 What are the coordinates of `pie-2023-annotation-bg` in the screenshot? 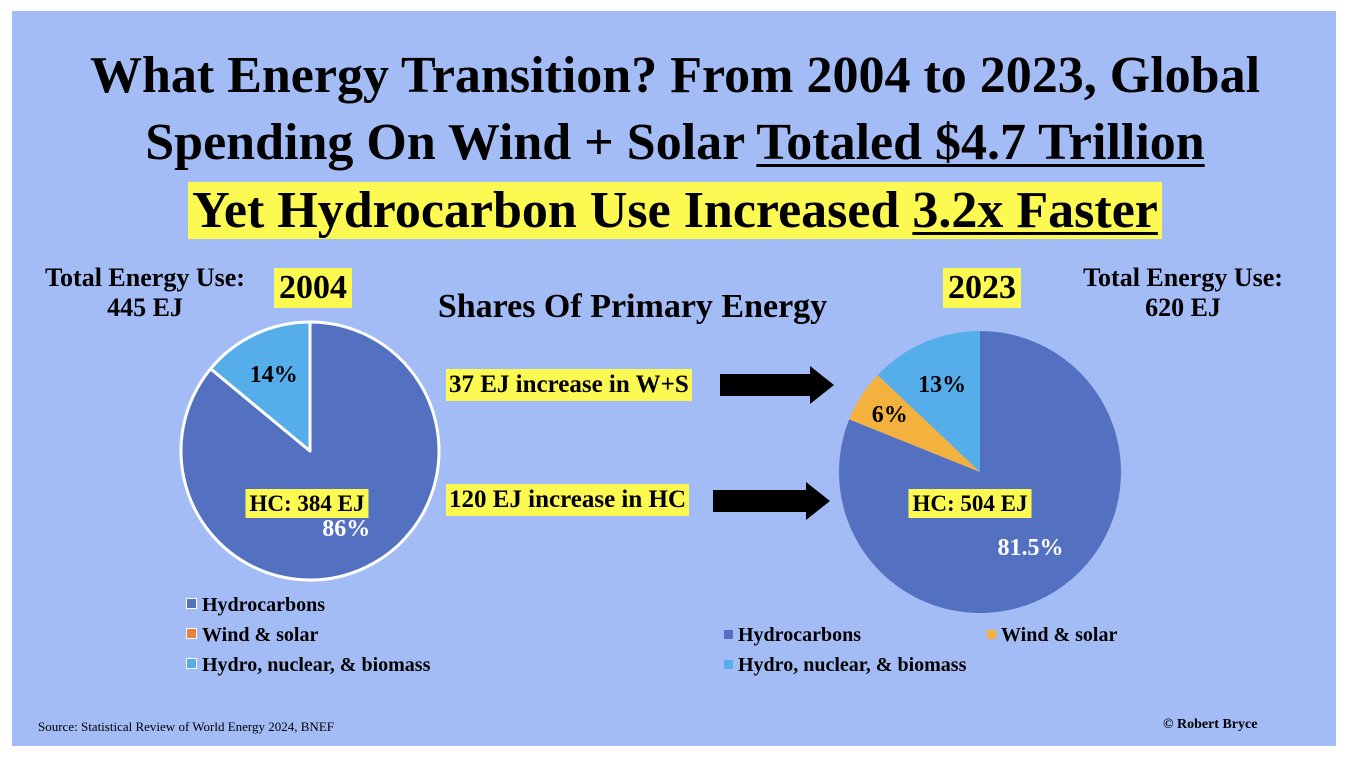 It's located at (970, 503).